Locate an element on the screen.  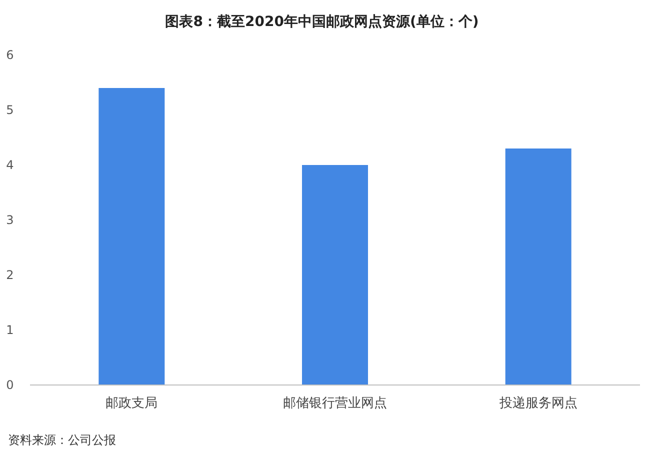
y-tick-label: 3 is located at coordinates (10, 220).